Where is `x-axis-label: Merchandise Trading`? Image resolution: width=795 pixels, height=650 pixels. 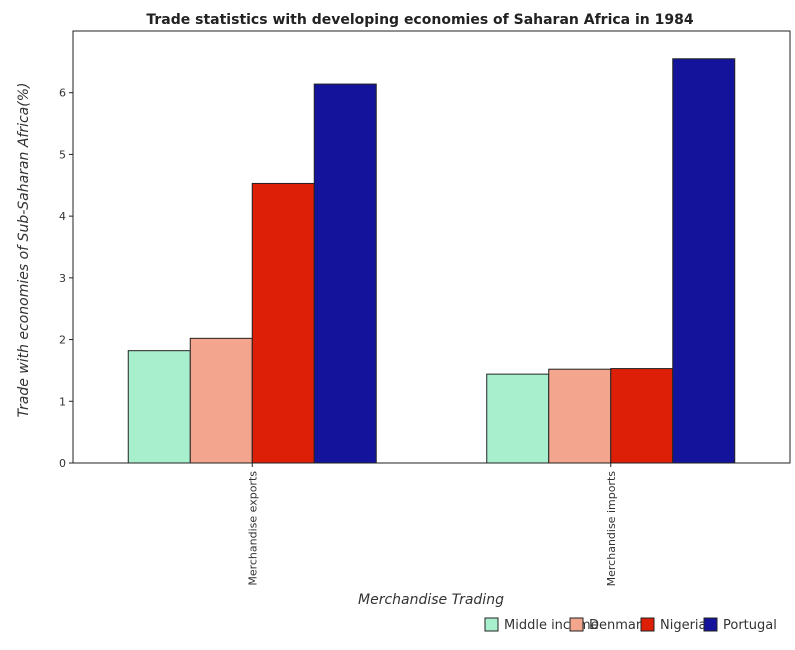 x-axis-label: Merchandise Trading is located at coordinates (431, 600).